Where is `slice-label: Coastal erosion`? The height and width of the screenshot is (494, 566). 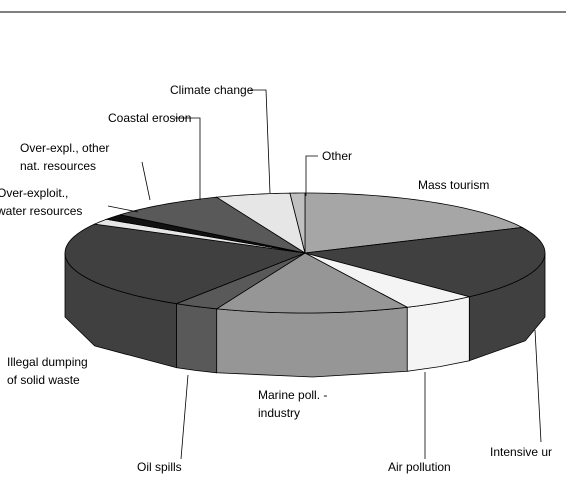 slice-label: Coastal erosion is located at coordinates (149, 118).